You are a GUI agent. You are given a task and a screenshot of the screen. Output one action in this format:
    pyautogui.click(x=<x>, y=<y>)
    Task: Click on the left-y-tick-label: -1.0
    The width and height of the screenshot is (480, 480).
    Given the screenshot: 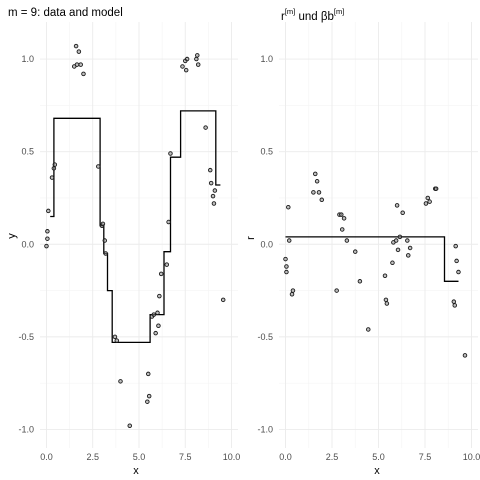 What is the action you would take?
    pyautogui.click(x=26, y=429)
    